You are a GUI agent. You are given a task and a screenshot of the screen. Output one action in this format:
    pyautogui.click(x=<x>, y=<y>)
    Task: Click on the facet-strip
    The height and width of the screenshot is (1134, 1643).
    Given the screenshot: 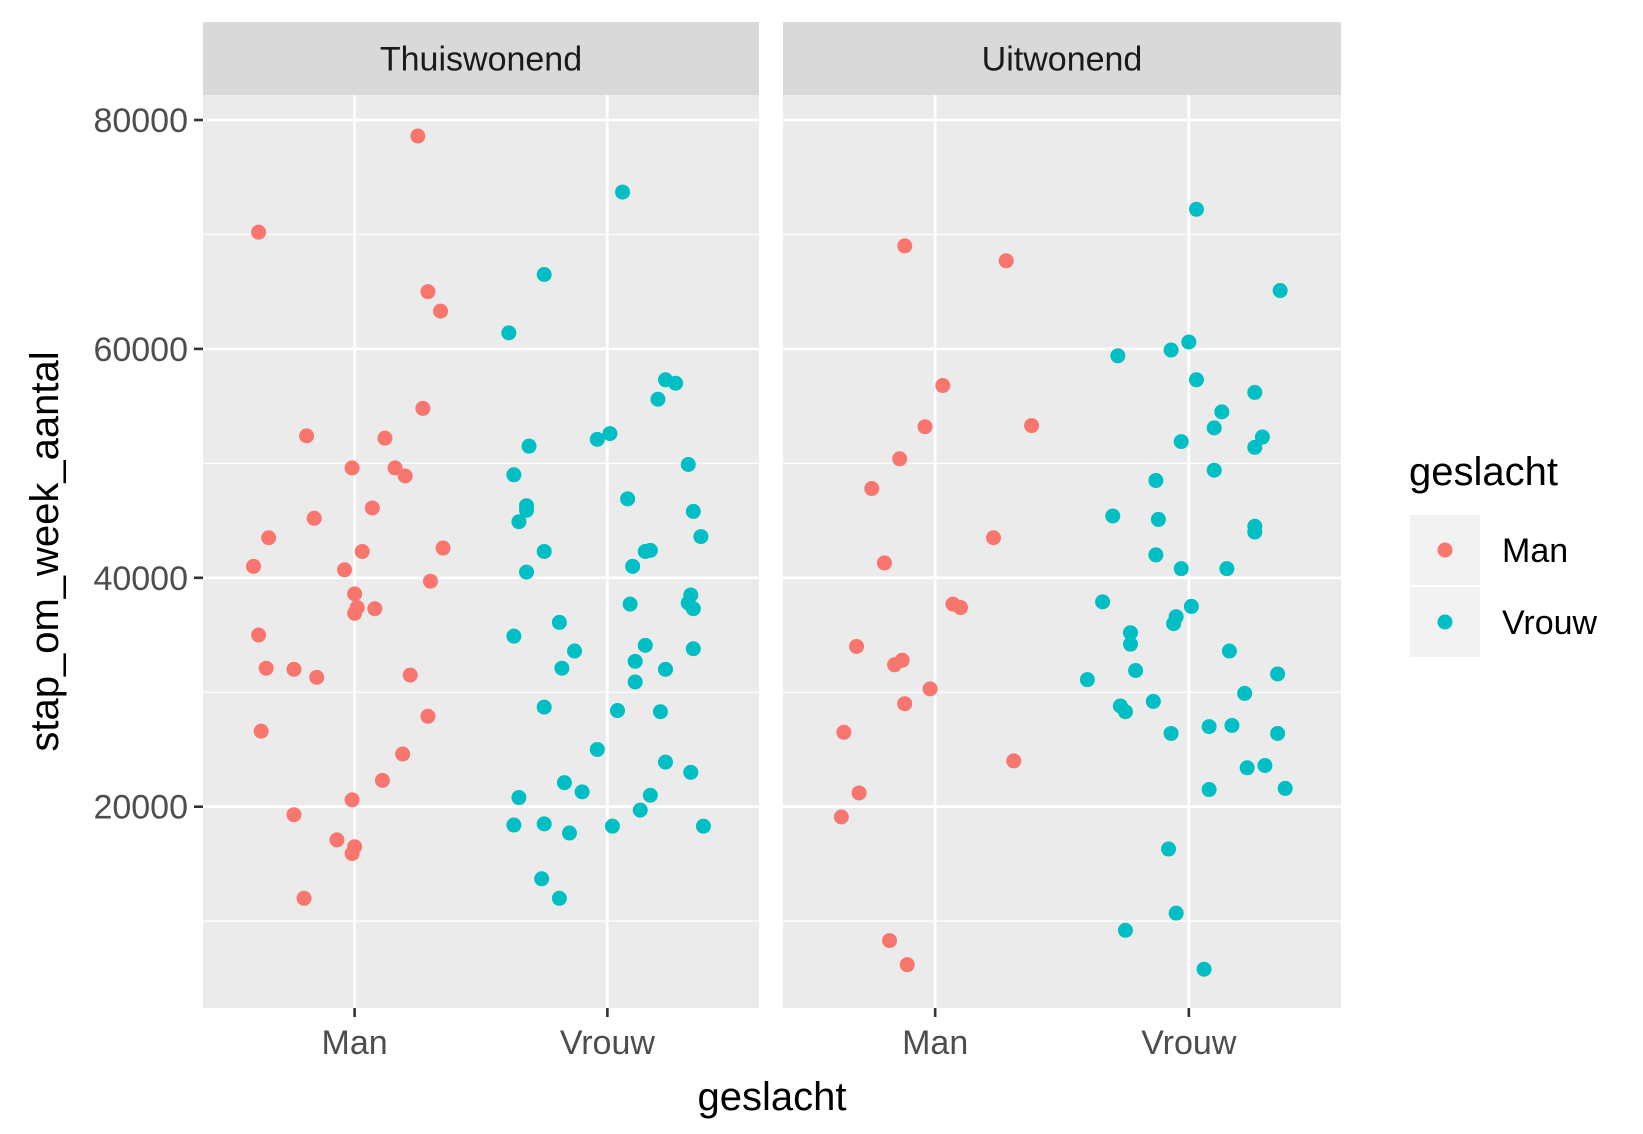 What is the action you would take?
    pyautogui.click(x=481, y=58)
    